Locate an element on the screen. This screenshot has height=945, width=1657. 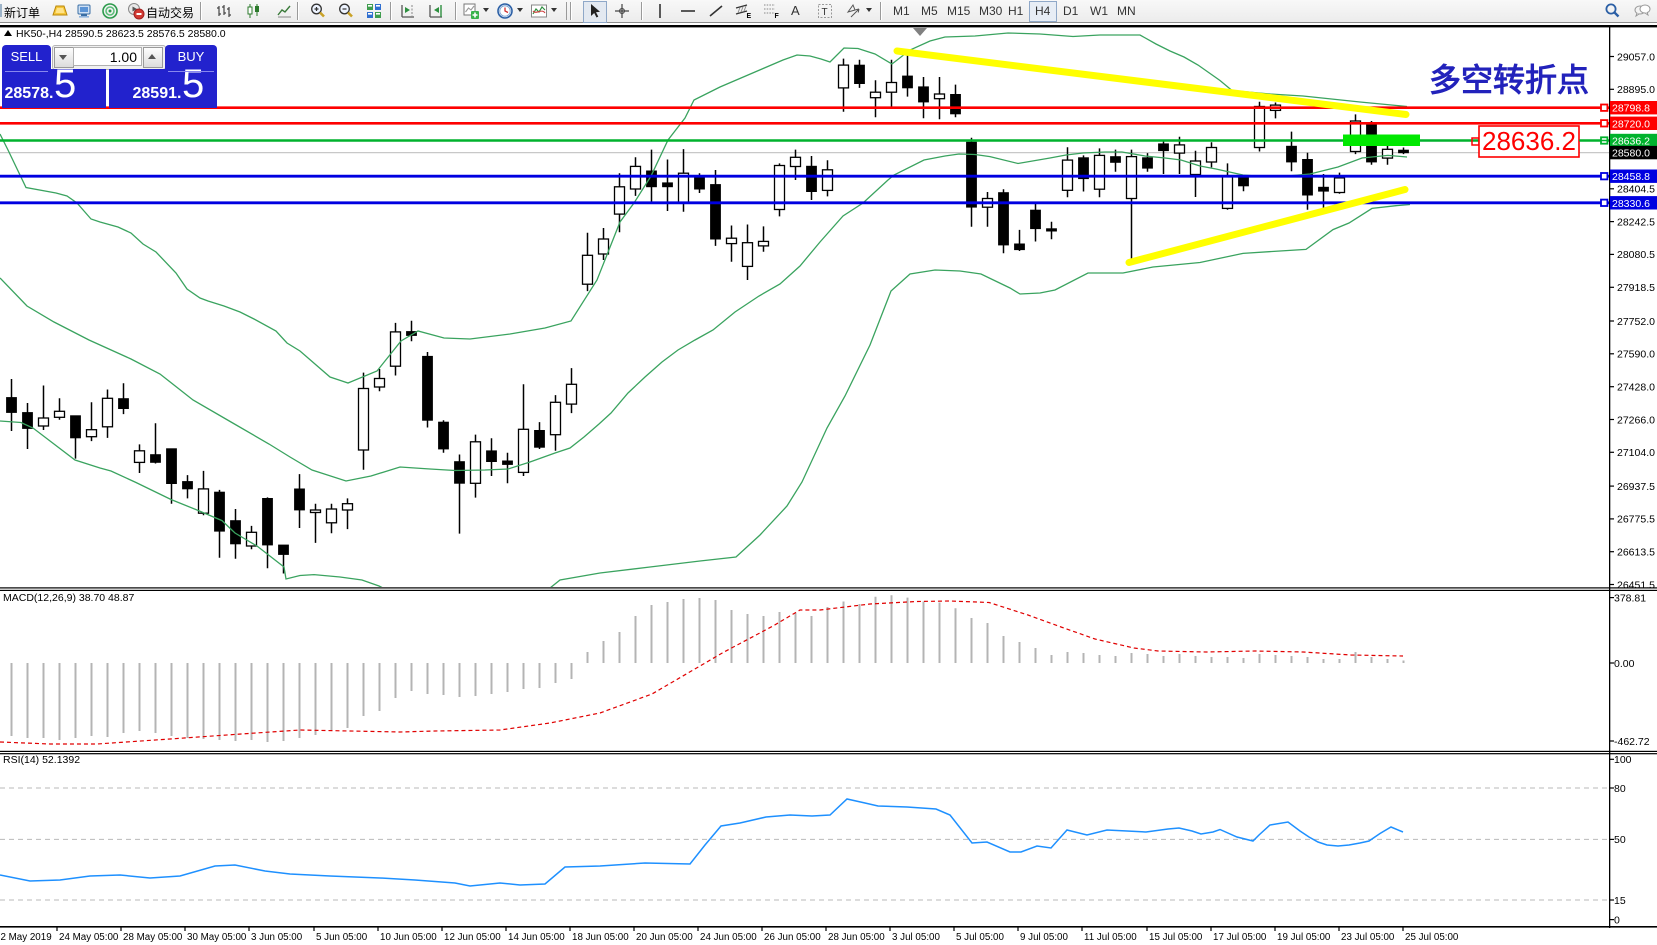
svg-text: 14 Jun 05:00 is located at coordinates (536, 937).